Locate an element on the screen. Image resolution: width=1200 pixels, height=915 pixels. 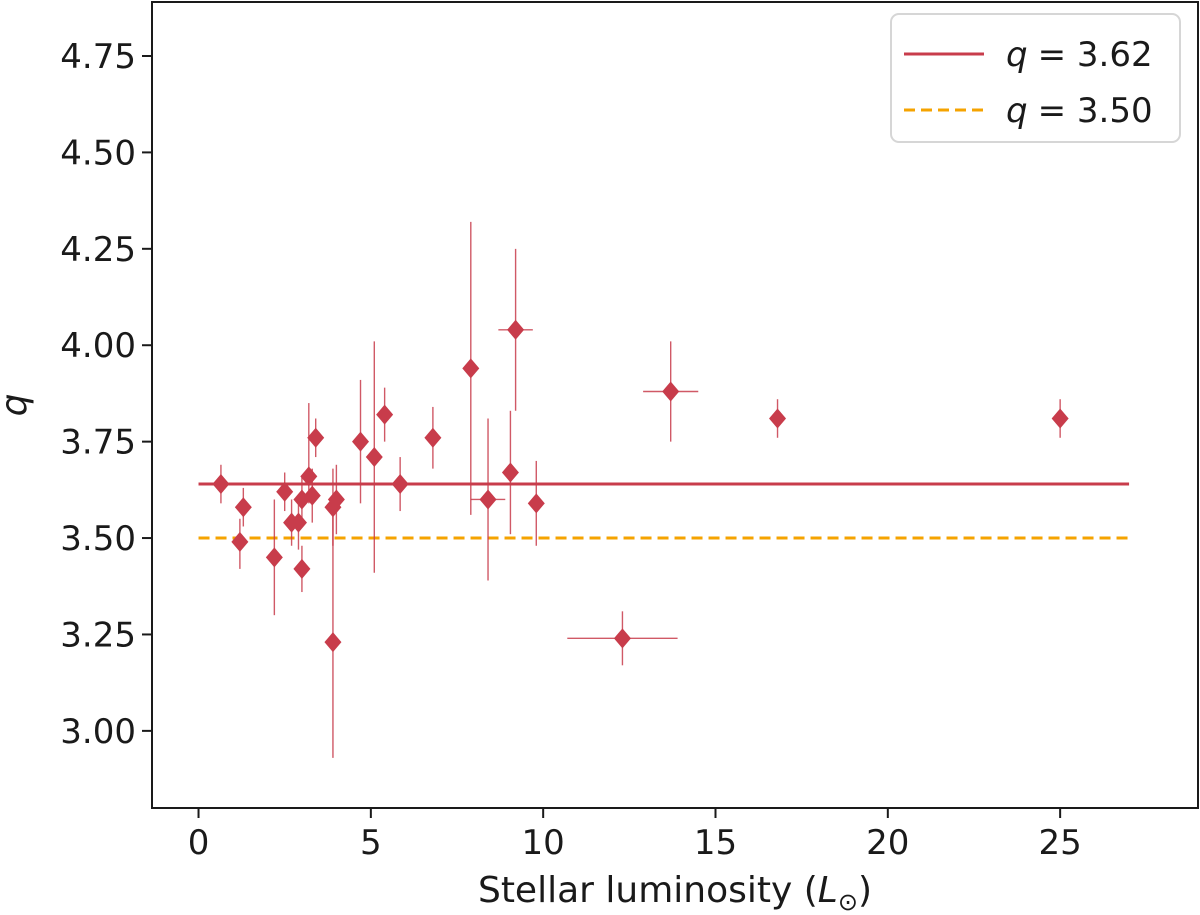
x-tick-label: 15 is located at coordinates (715, 843).